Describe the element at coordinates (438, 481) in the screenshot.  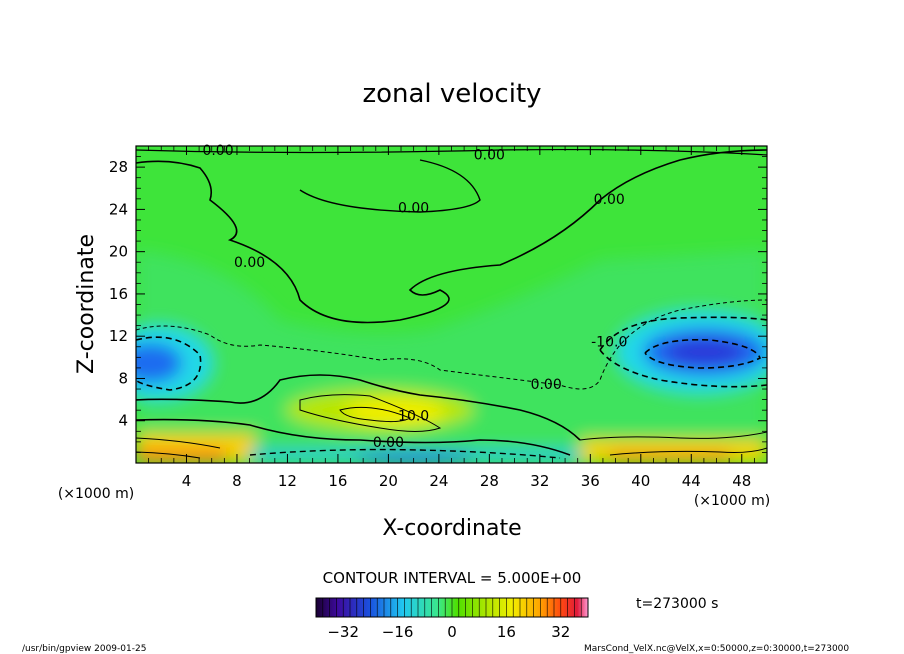
I see `x-tick-label: 24` at that location.